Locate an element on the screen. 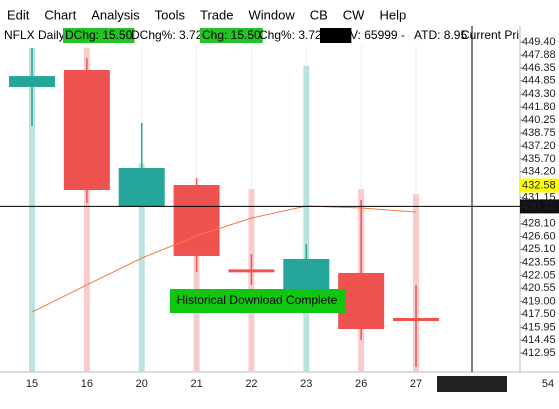  y-tick-label: 435.70 is located at coordinates (539, 159).